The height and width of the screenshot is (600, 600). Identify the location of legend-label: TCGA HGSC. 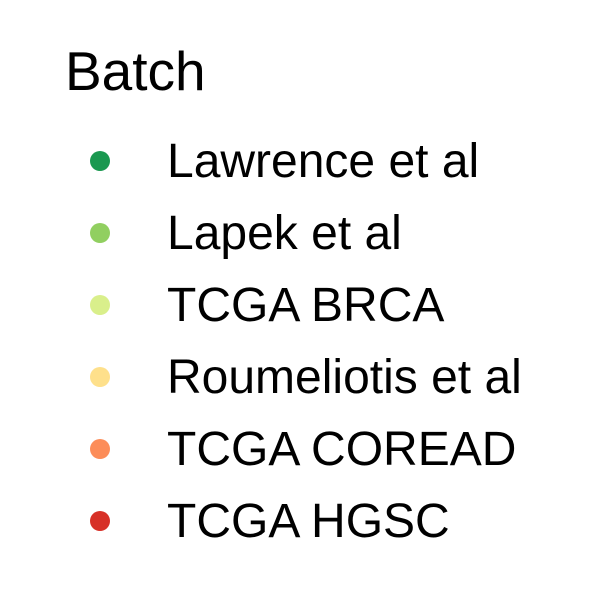
(308, 521).